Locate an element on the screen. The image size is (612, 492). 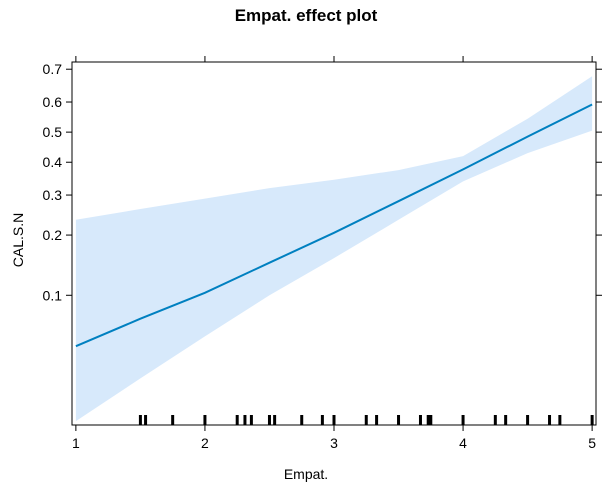
rug-layer is located at coordinates (366, 420).